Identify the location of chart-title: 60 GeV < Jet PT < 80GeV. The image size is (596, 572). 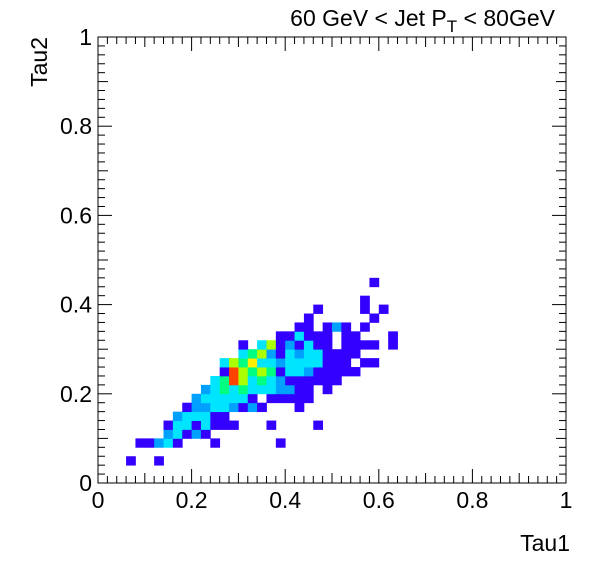
(422, 20).